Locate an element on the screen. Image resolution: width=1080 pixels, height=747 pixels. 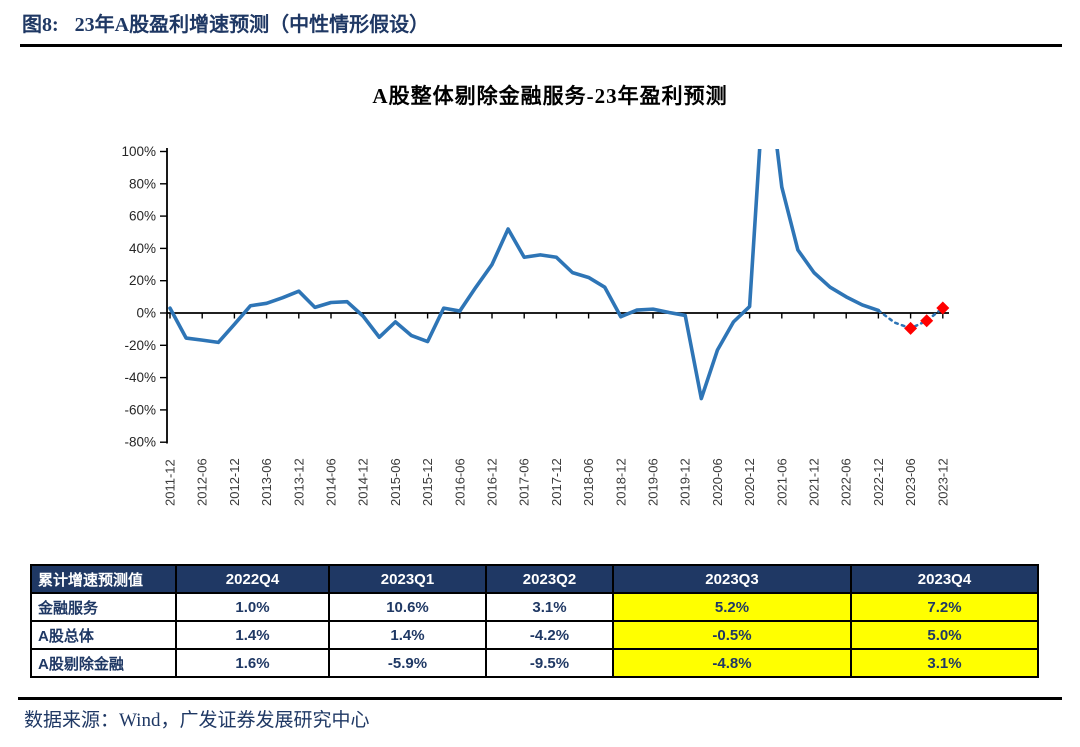
x-axis-tick-label: 2015-06 is located at coordinates (395, 482).